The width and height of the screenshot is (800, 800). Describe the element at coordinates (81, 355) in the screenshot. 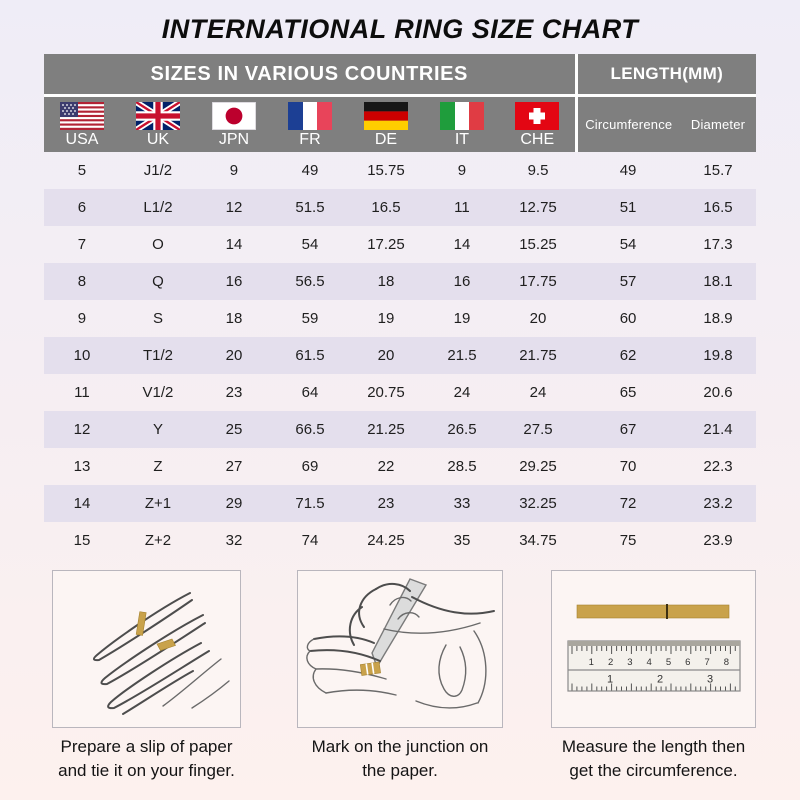

I see `table-cell: 10` at that location.